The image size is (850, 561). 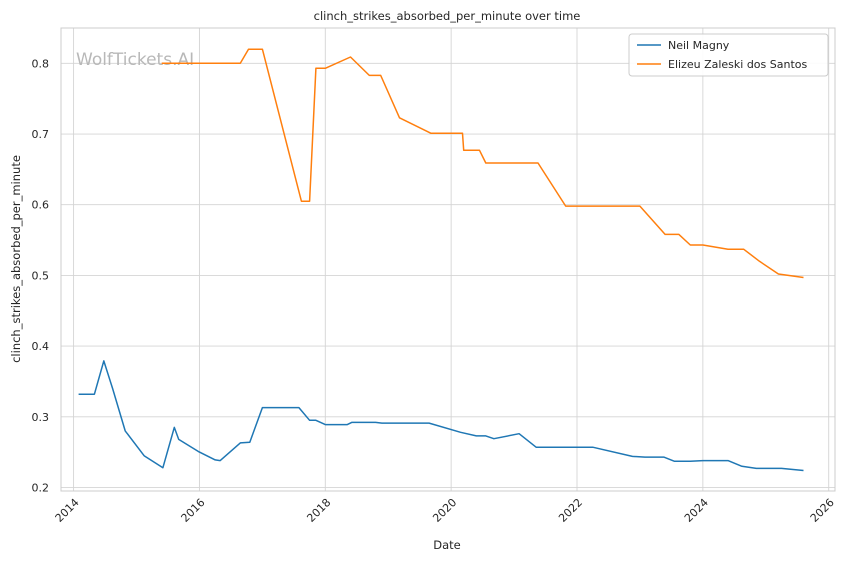 I want to click on x-tick-label: 2014, so click(x=67, y=510).